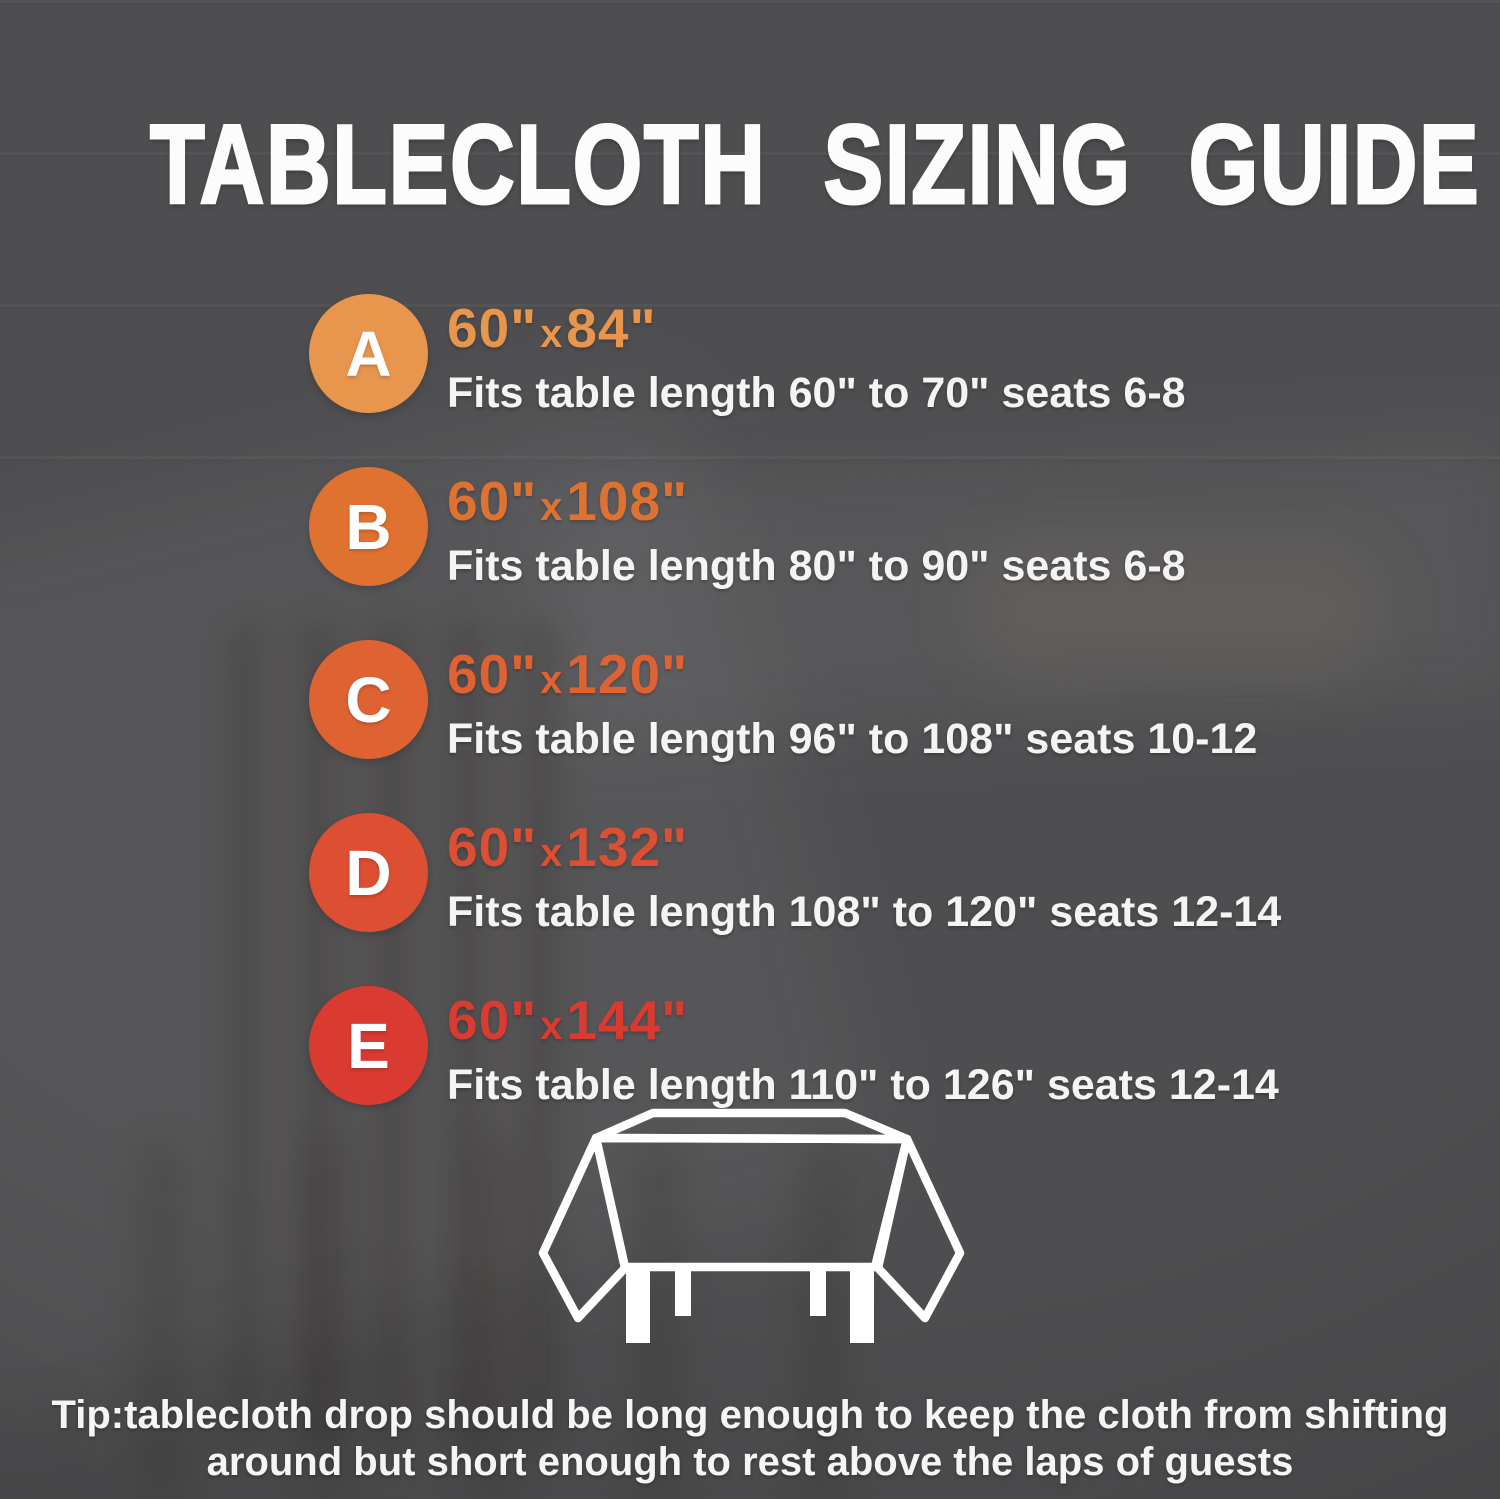 The height and width of the screenshot is (1499, 1500). What do you see at coordinates (627, 674) in the screenshot?
I see `size-length: 120"` at bounding box center [627, 674].